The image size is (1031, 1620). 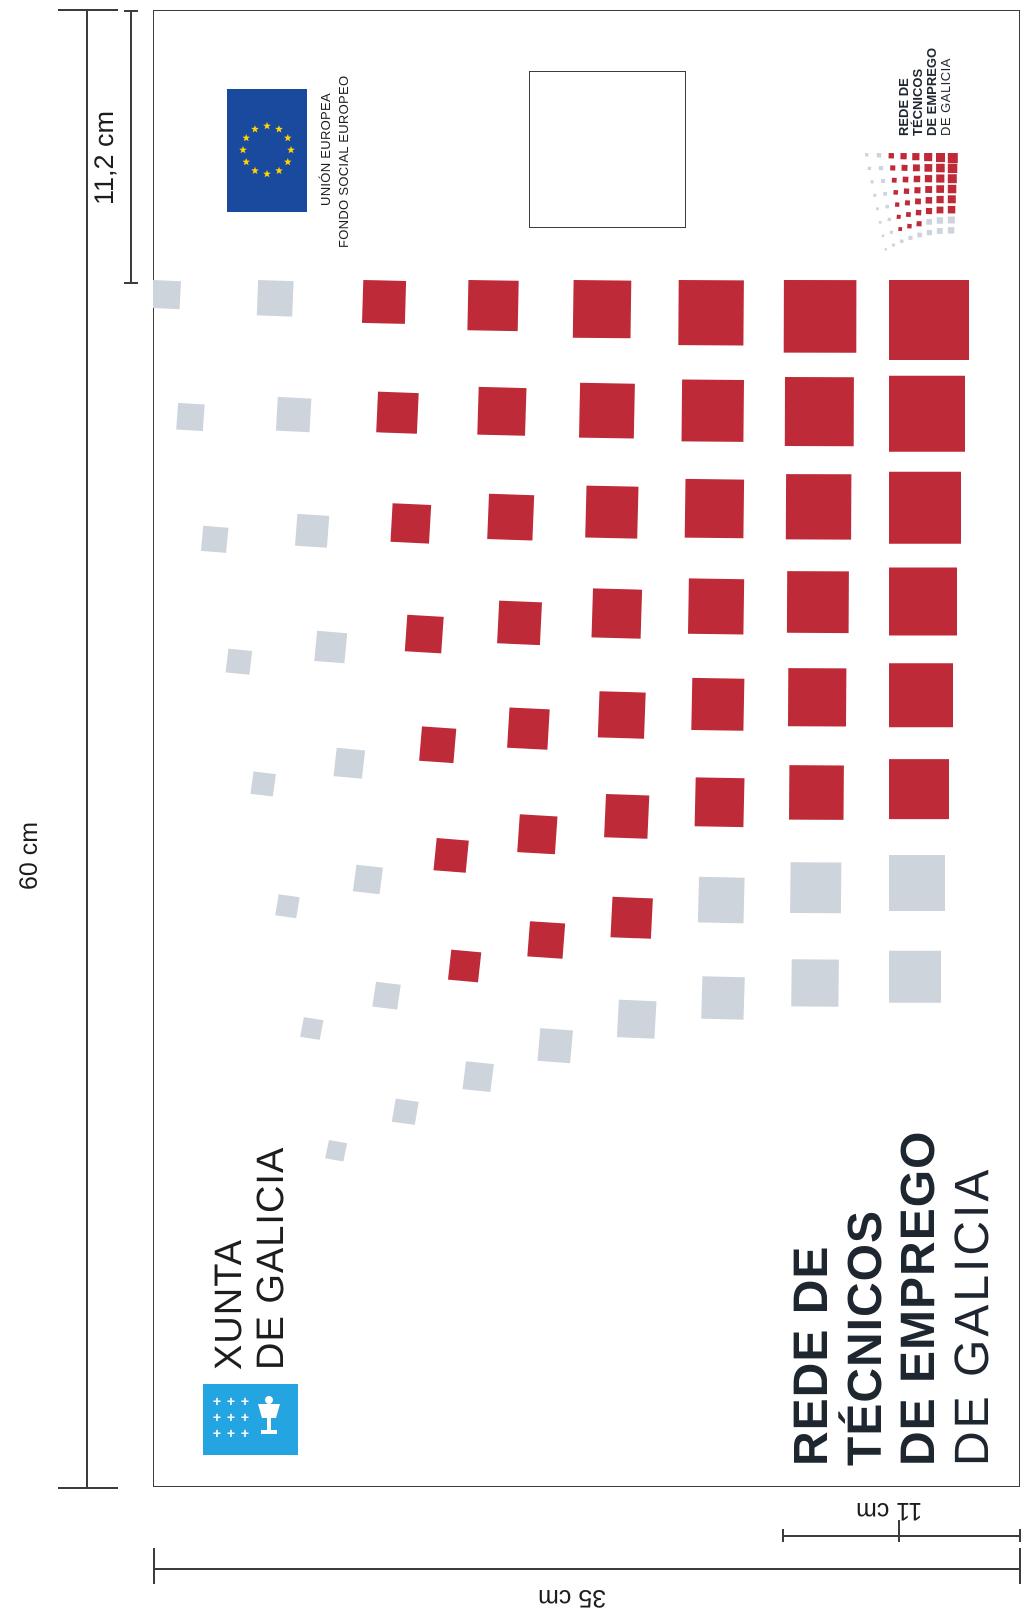 What do you see at coordinates (154, 1566) in the screenshot?
I see `width-dimension-tick-left` at bounding box center [154, 1566].